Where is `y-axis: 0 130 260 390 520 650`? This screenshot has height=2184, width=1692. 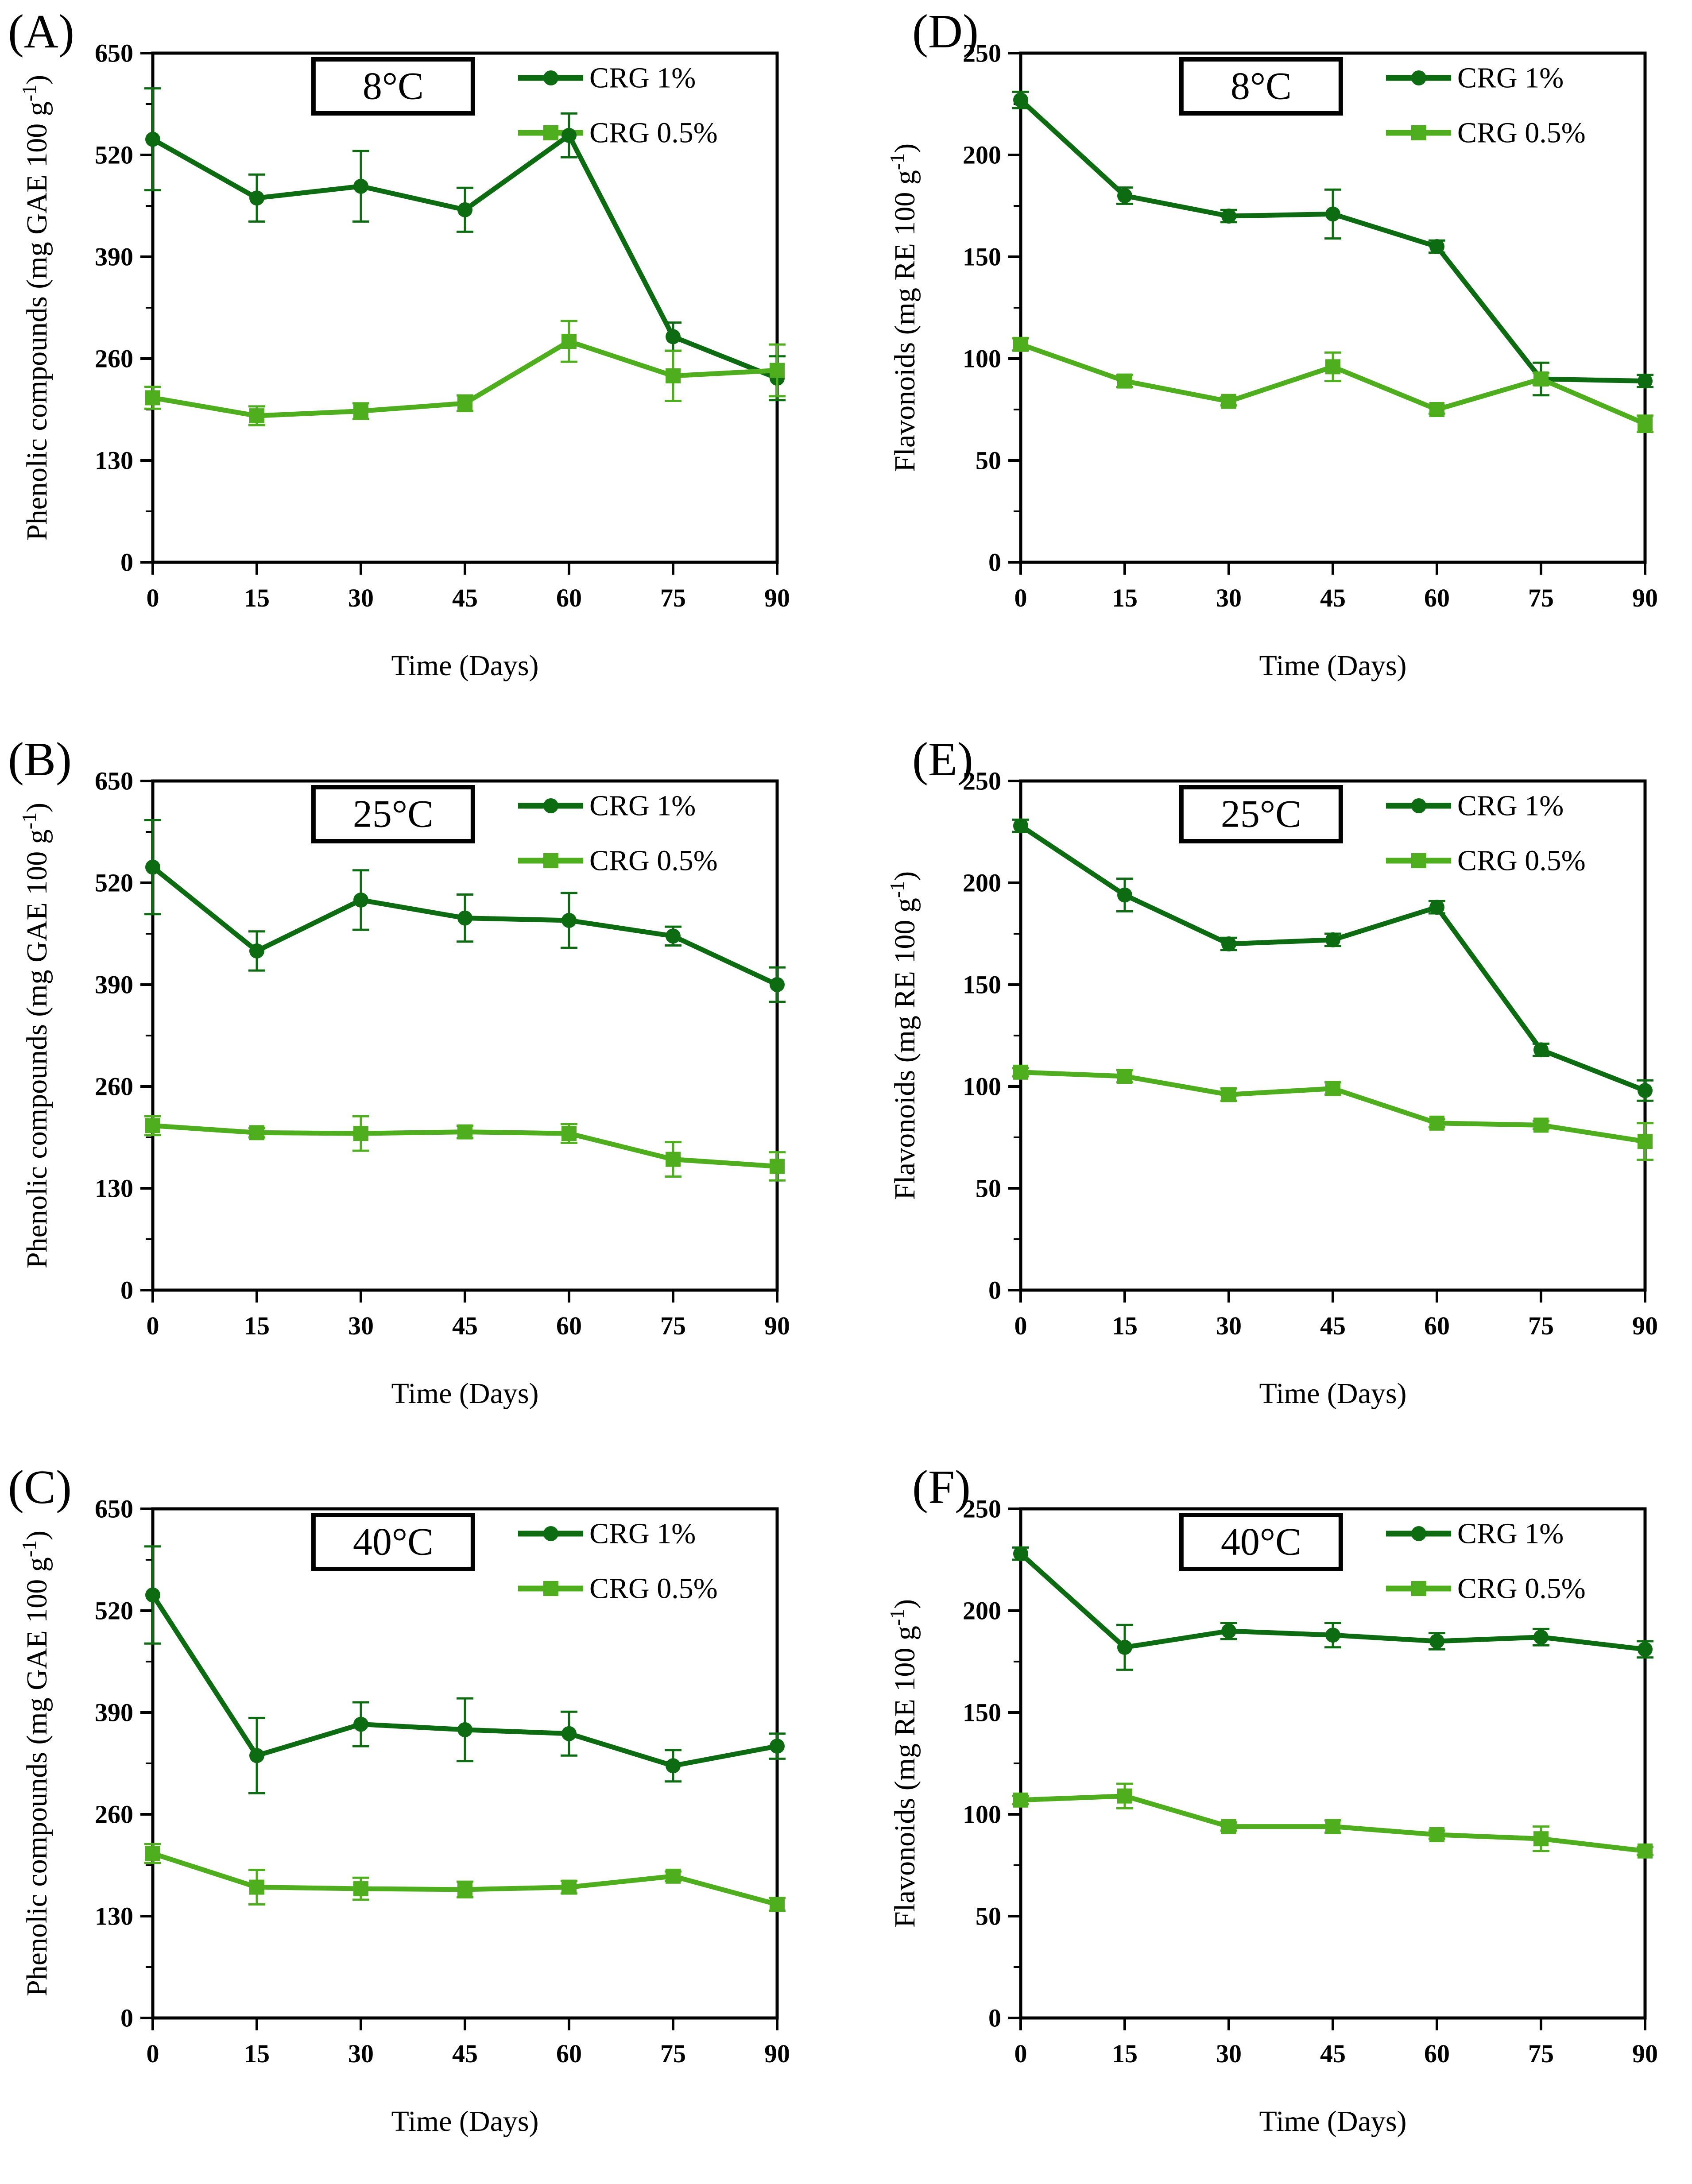
y-axis: 0 130 260 390 520 650 is located at coordinates (124, 1764).